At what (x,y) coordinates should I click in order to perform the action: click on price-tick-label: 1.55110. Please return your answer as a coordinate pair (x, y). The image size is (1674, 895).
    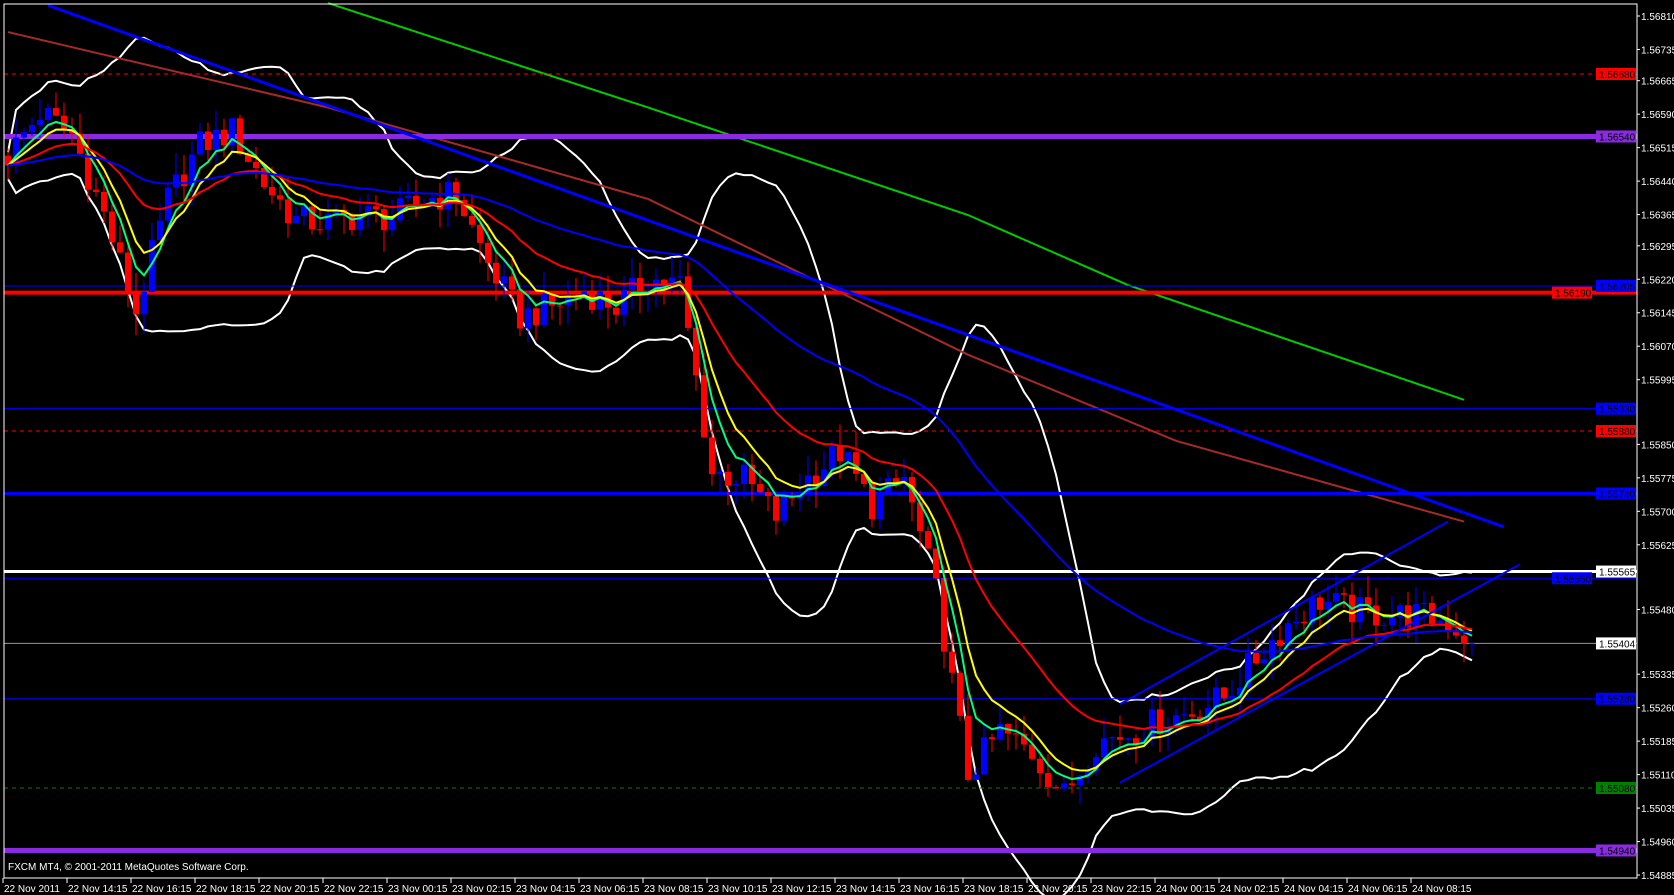
    Looking at the image, I should click on (1657, 776).